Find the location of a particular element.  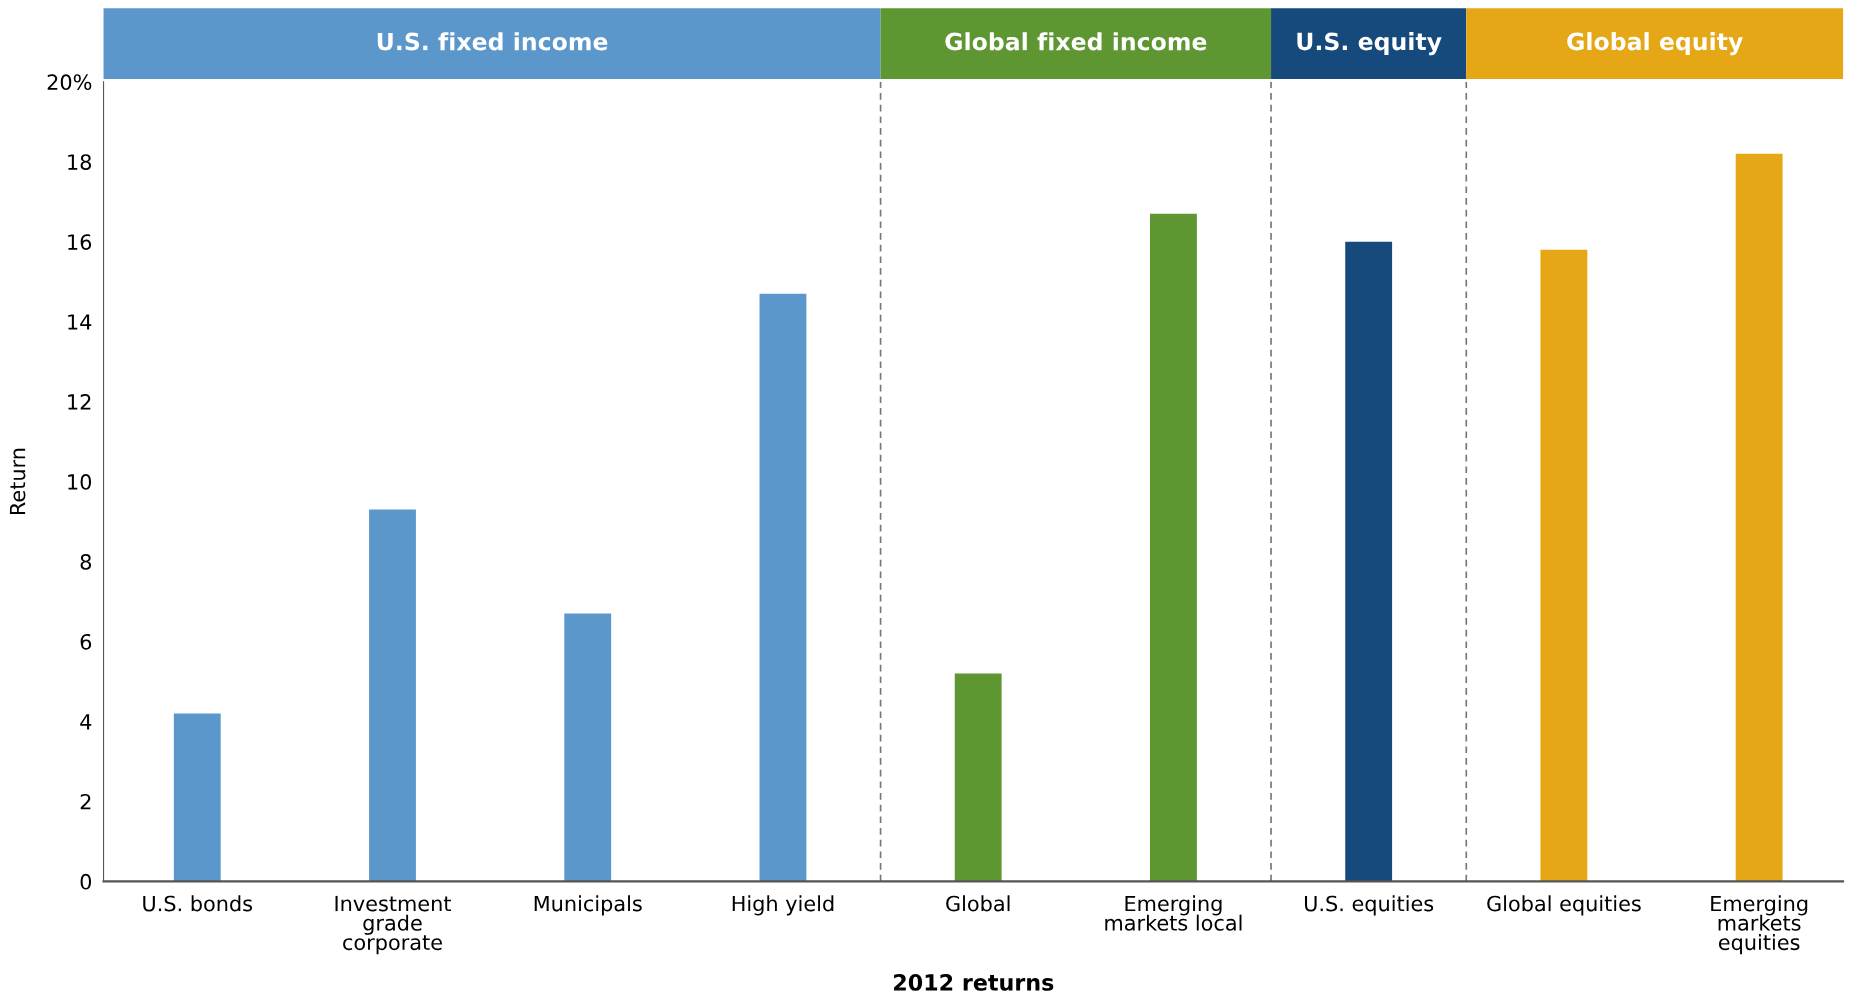

x-tick-label: U.S. equities is located at coordinates (1369, 905).